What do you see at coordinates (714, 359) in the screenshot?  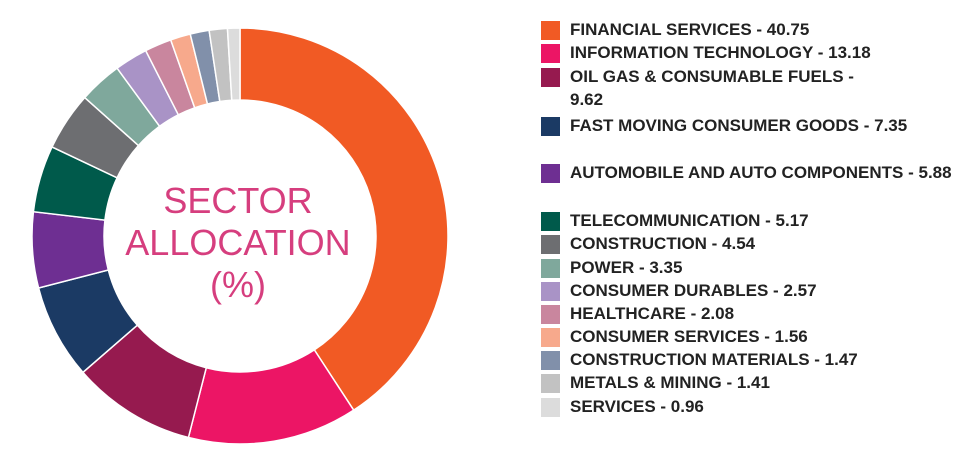 I see `legend-label: CONSTRUCTION MATERIALS - 1.47` at bounding box center [714, 359].